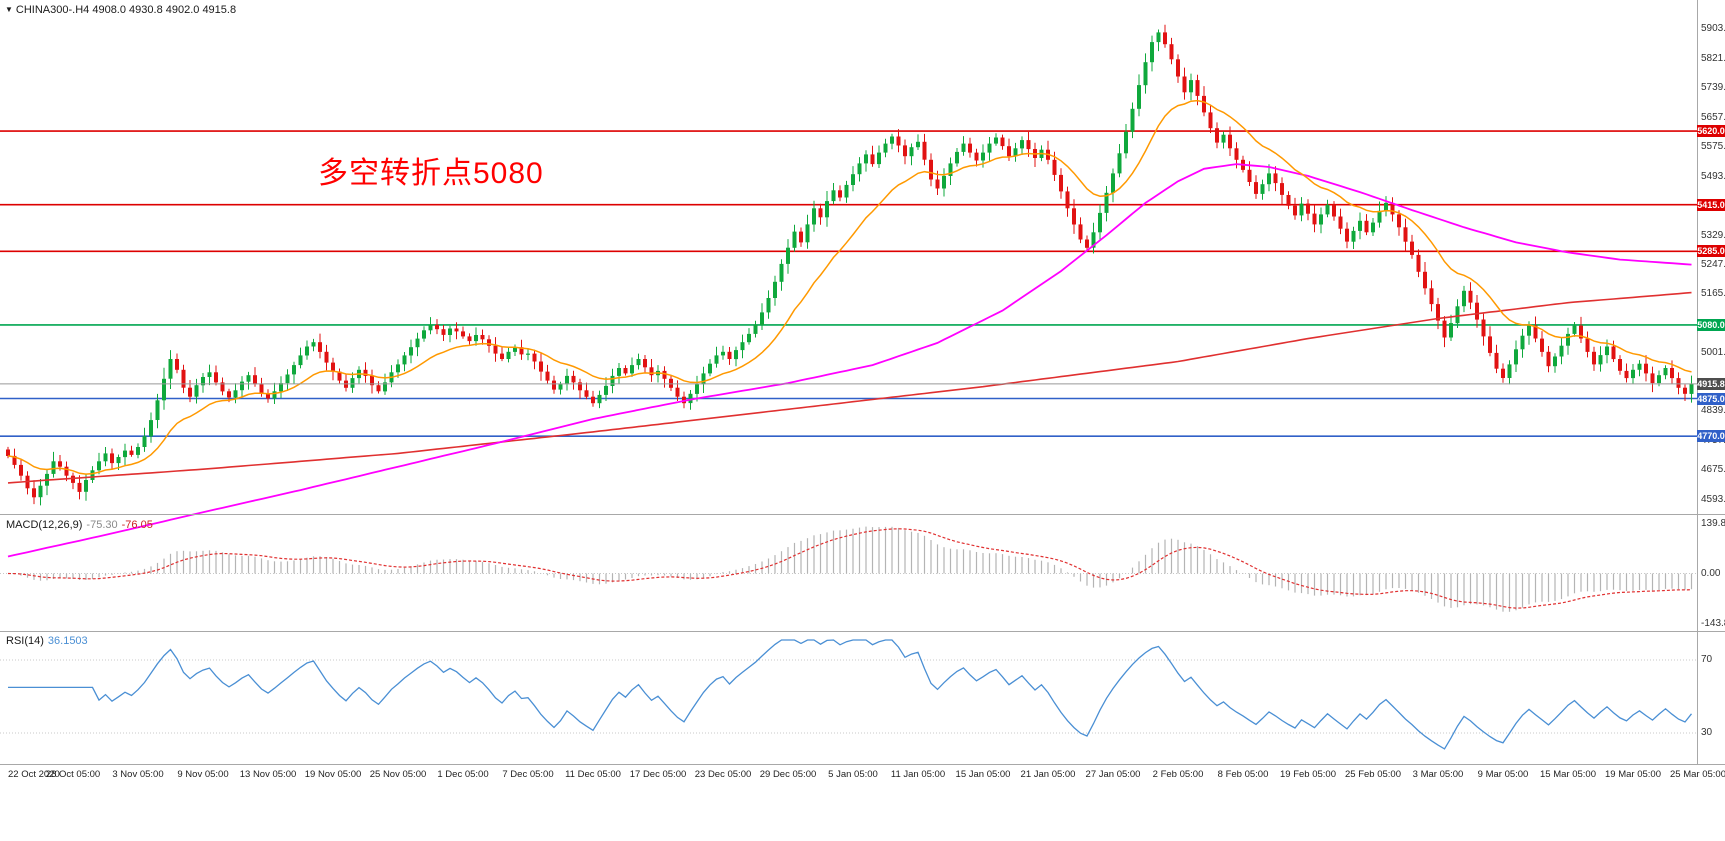 This screenshot has height=841, width=1725. What do you see at coordinates (67, 641) in the screenshot?
I see `rsi-value: 36.1503` at bounding box center [67, 641].